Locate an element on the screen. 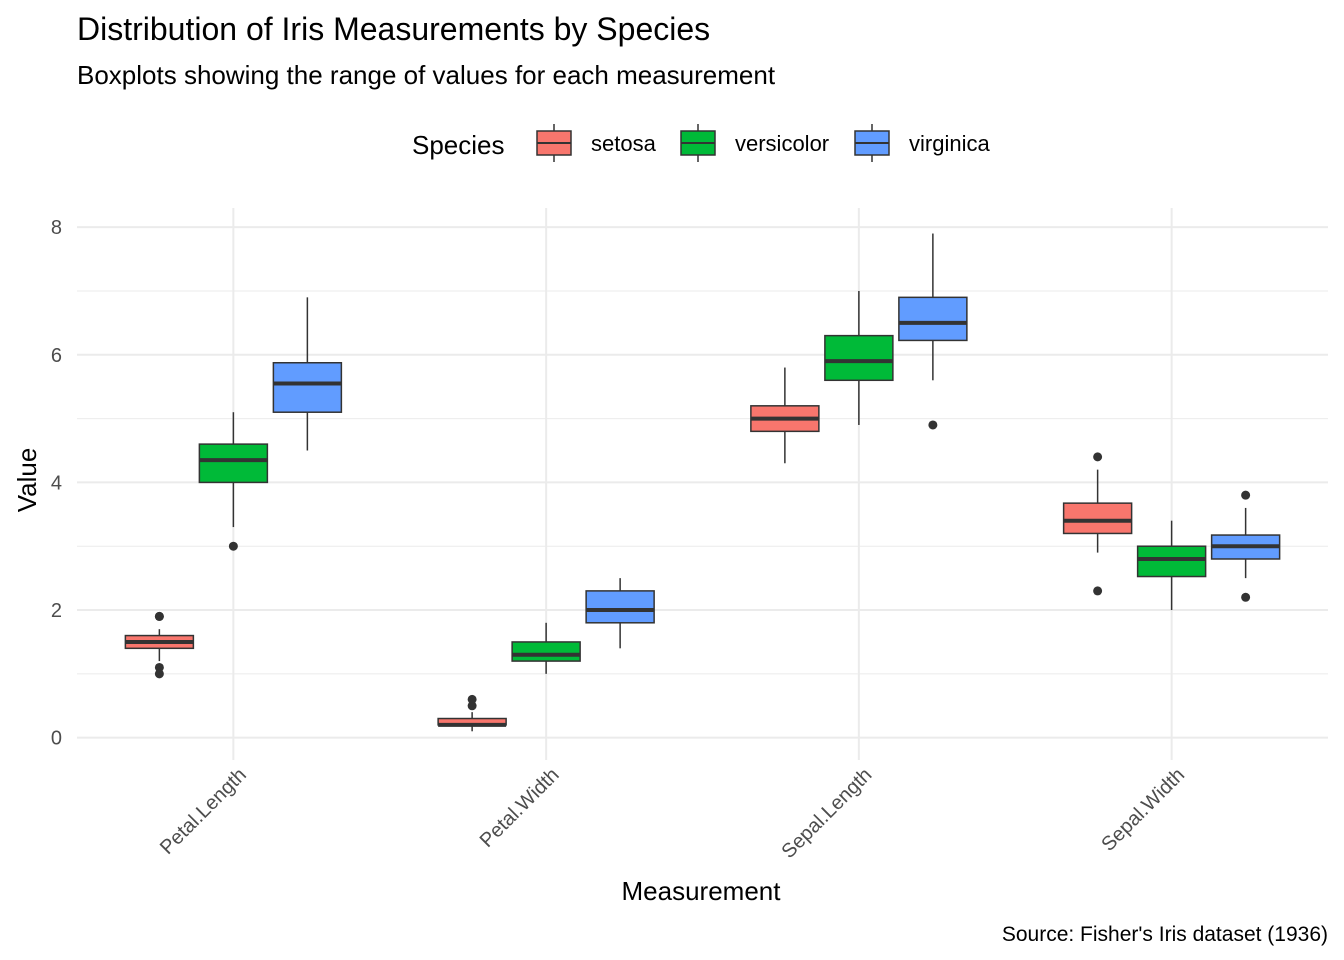  box-setosa-Sepal.Length is located at coordinates (785, 415).